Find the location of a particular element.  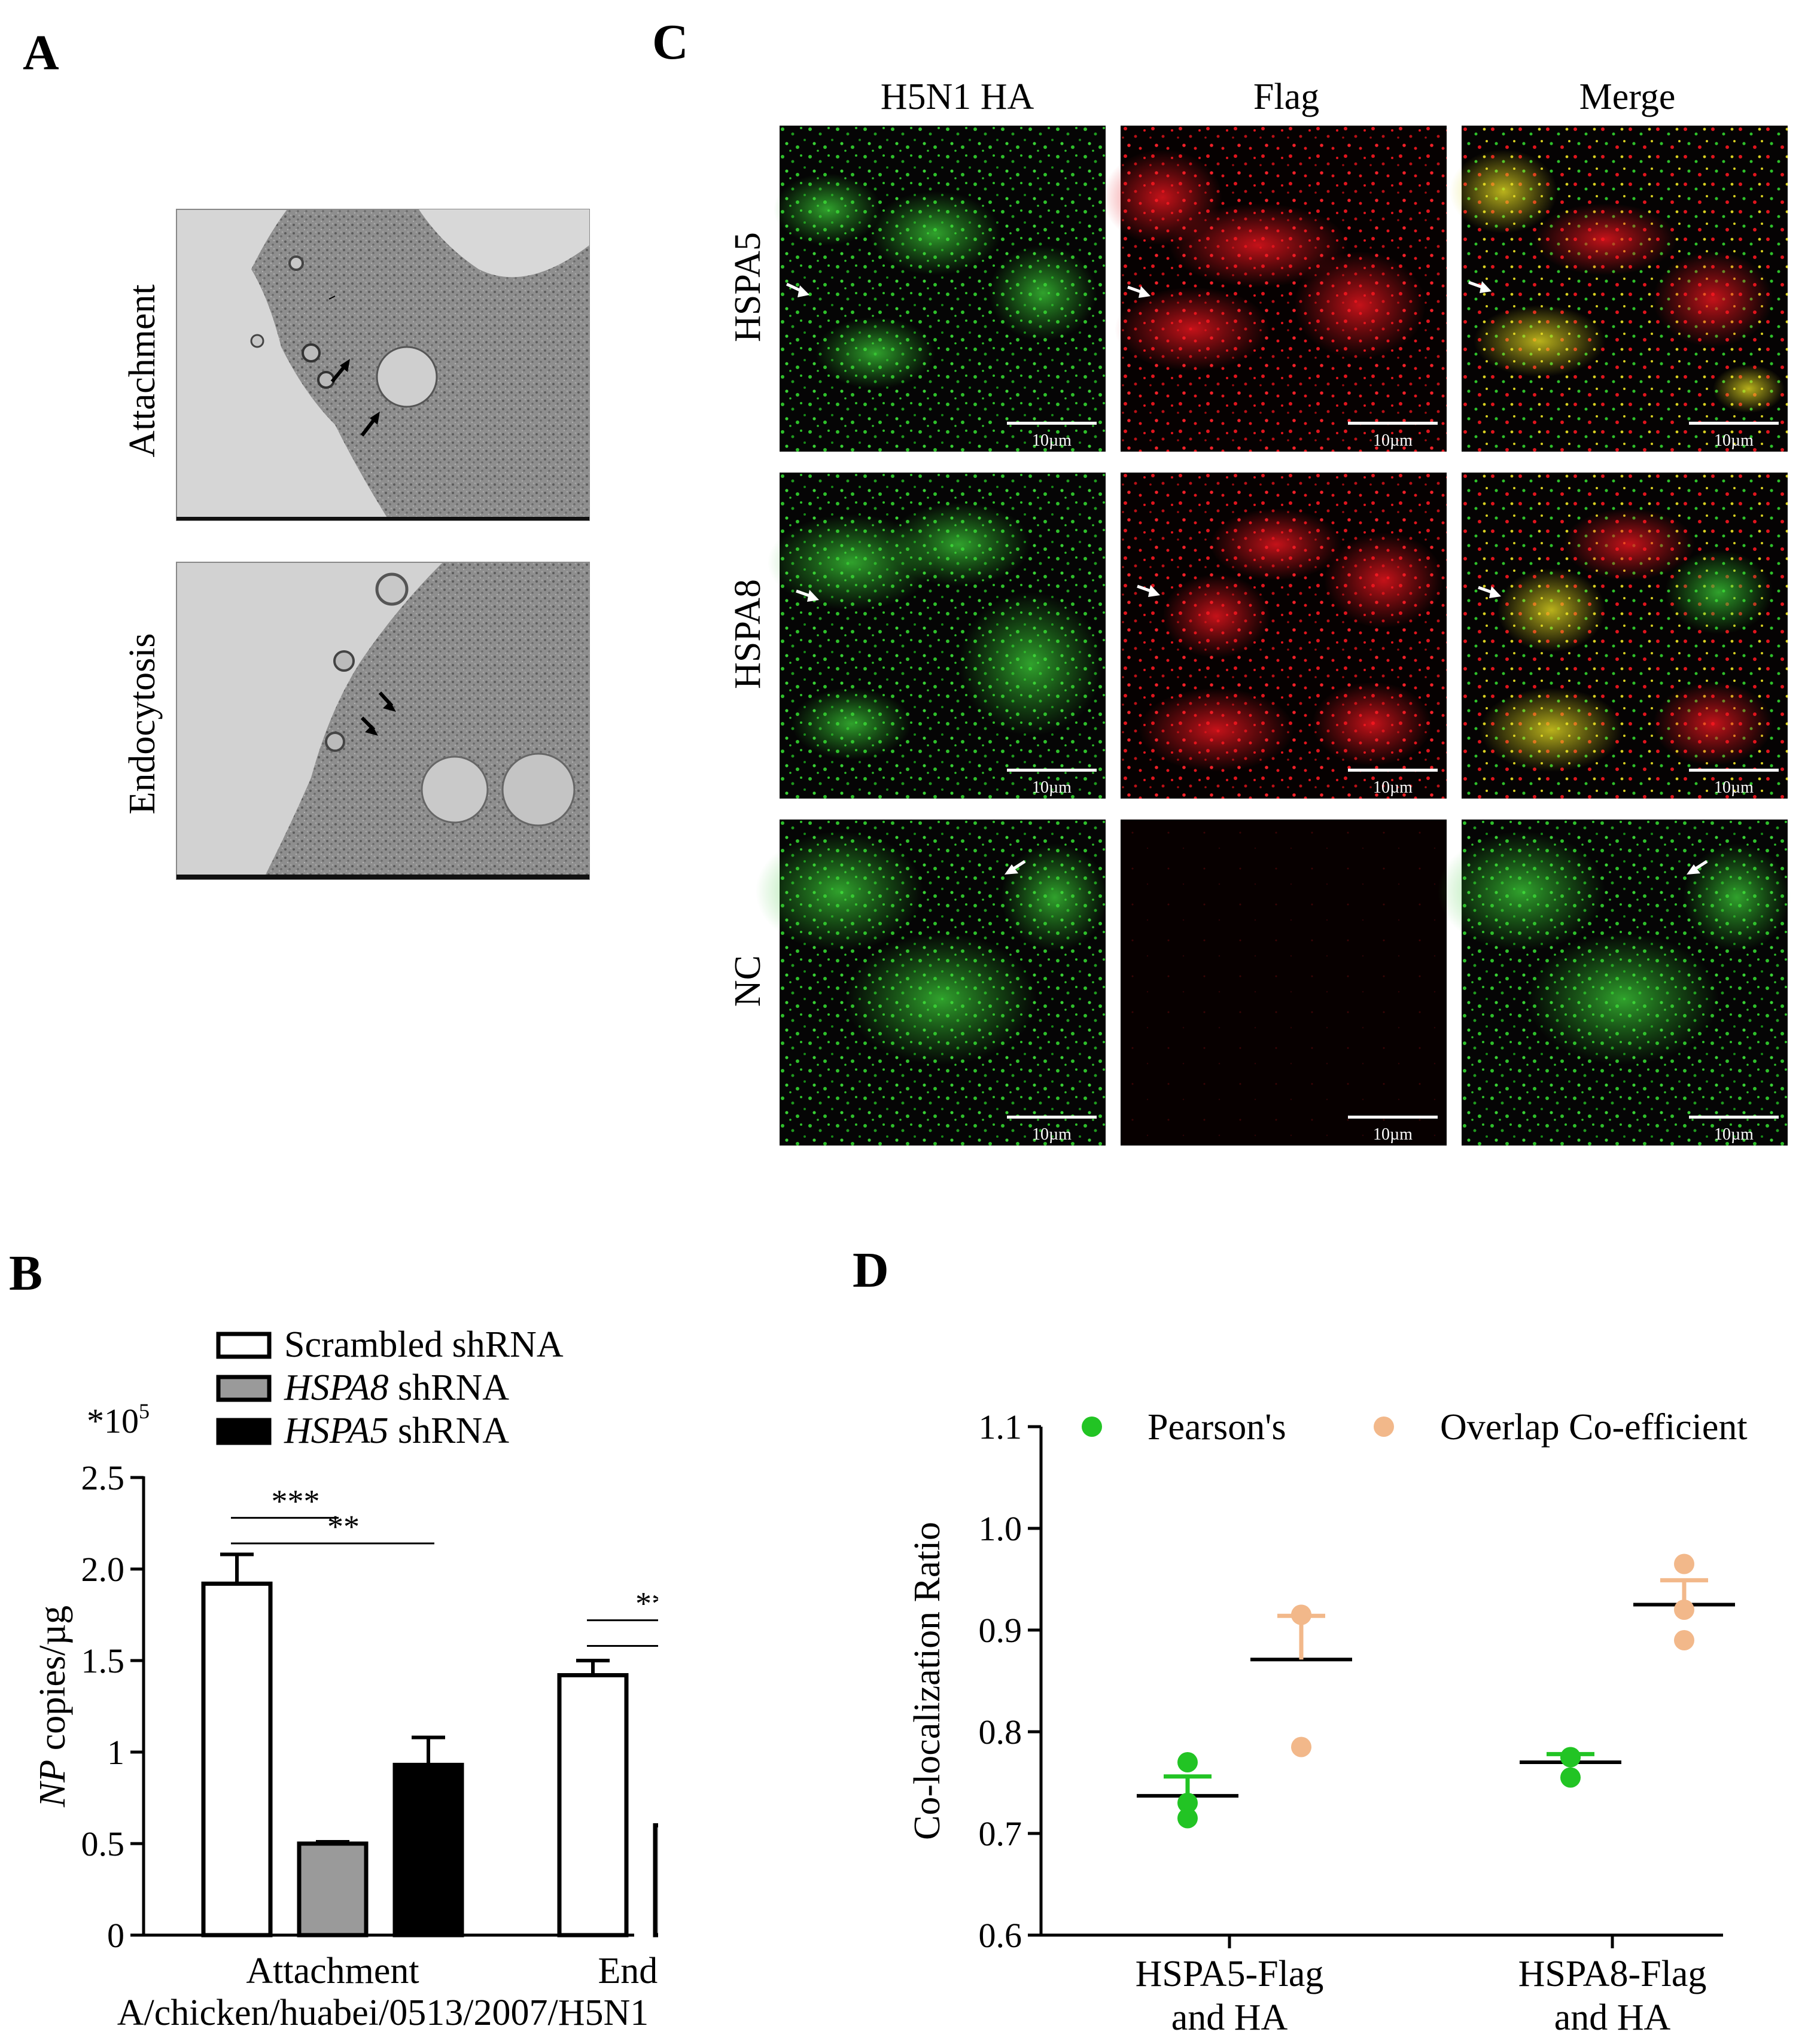

em-image-endocytosis is located at coordinates (383, 721).